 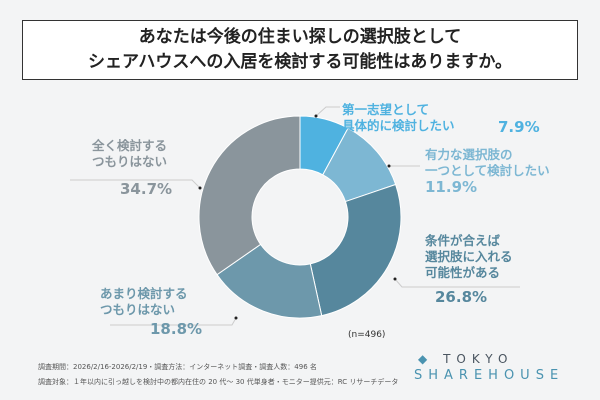 I want to click on label-not-much: あまり検討する つもりはない, so click(x=144, y=301).